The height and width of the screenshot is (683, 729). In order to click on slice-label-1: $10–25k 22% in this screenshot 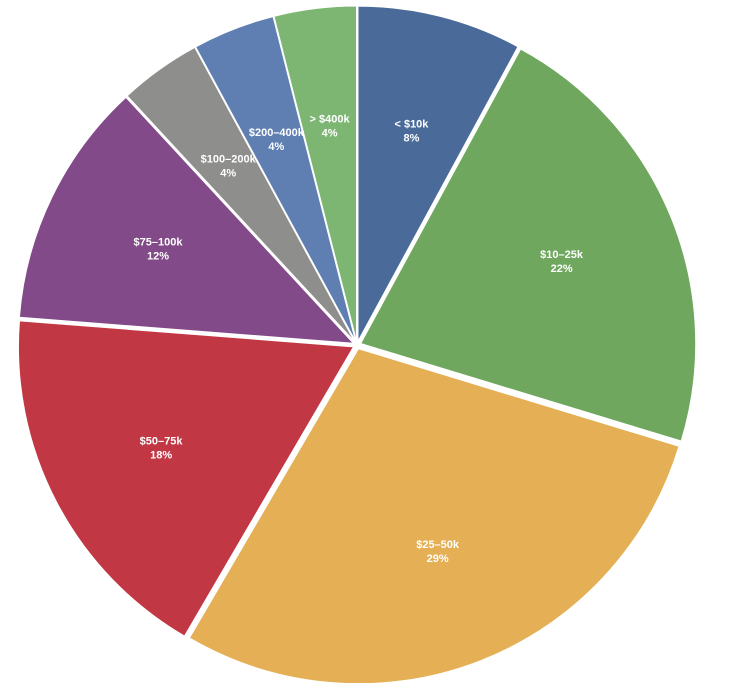, I will do `click(562, 262)`.